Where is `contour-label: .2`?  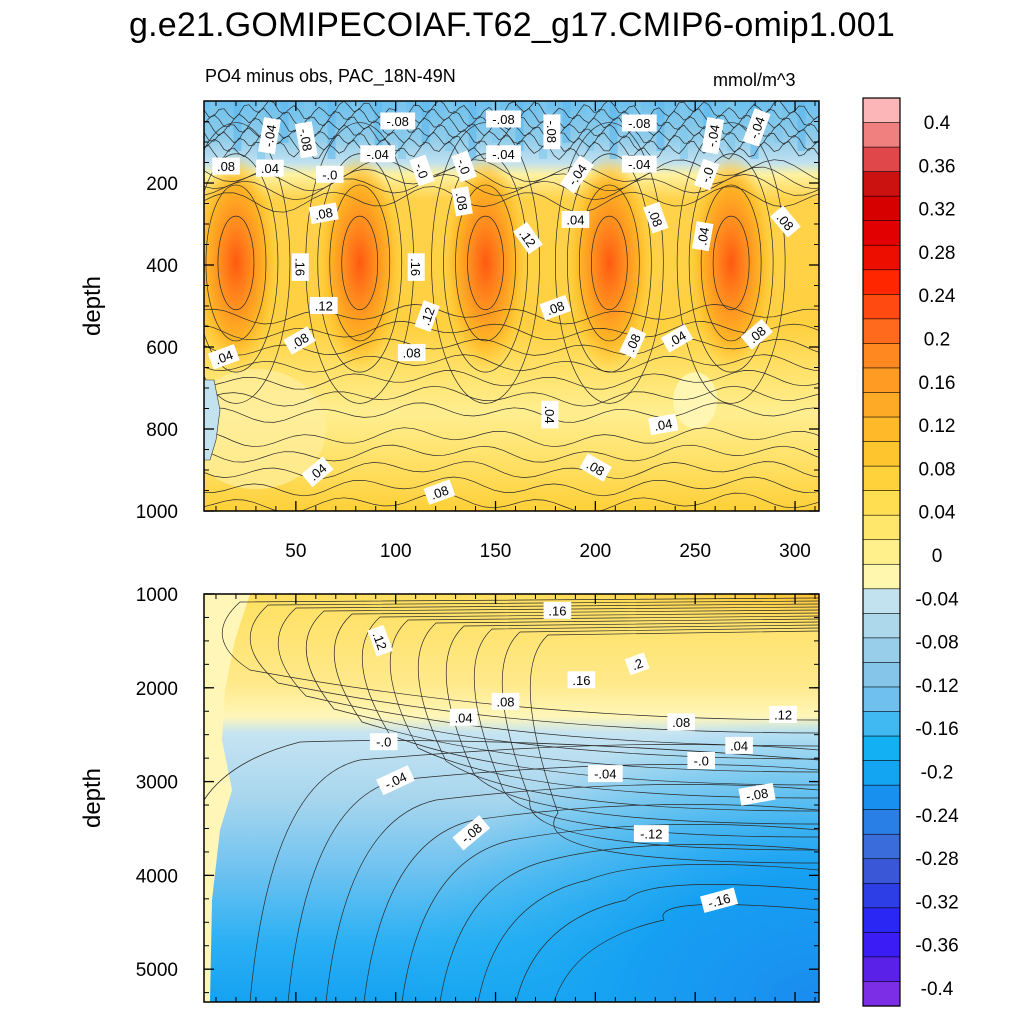 contour-label: .2 is located at coordinates (637, 664).